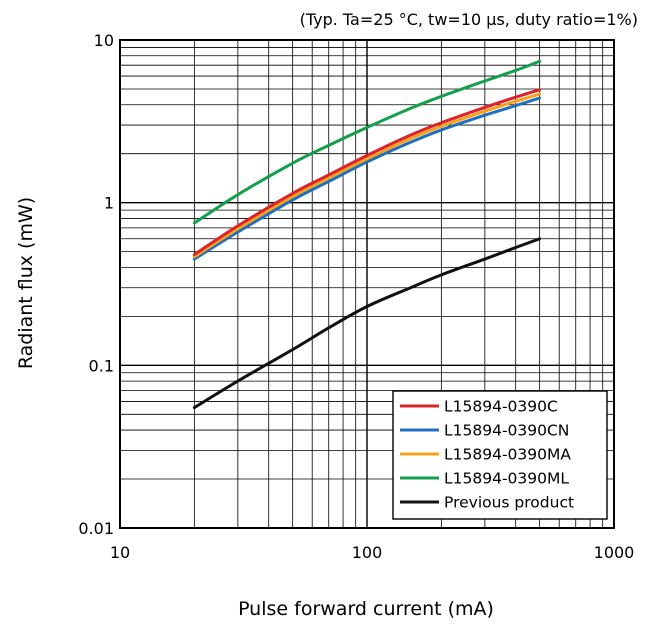 The width and height of the screenshot is (651, 626). I want to click on y-tick-label: 10, so click(104, 40).